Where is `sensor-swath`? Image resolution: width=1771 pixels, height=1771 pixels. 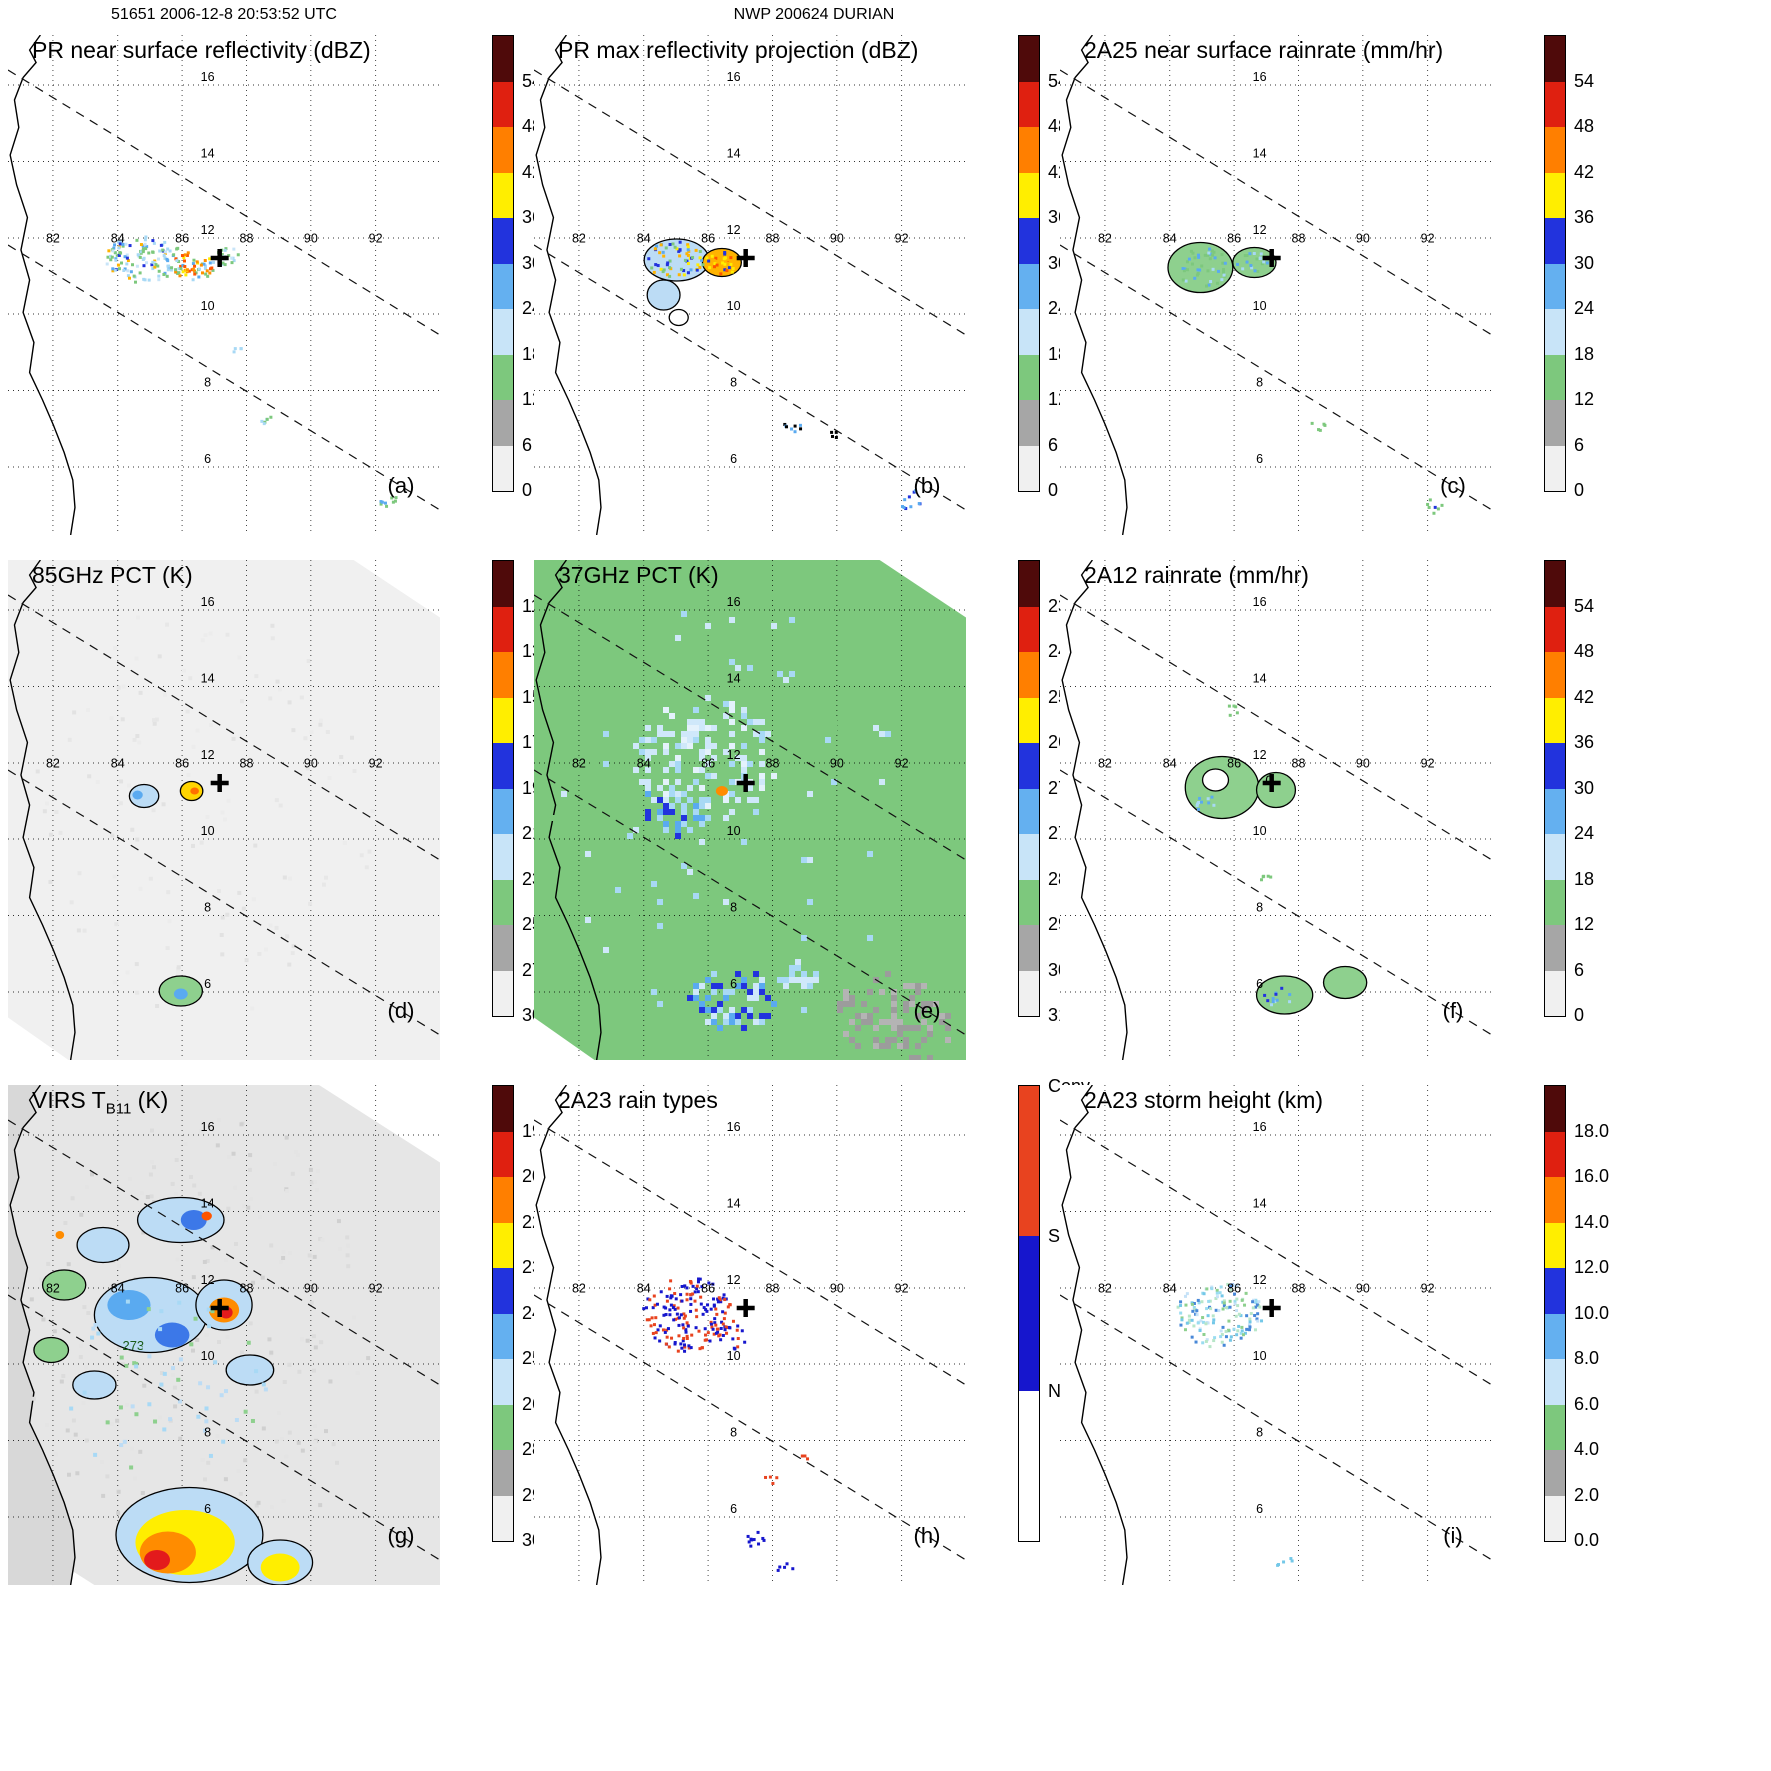
sensor-swath is located at coordinates (224, 810).